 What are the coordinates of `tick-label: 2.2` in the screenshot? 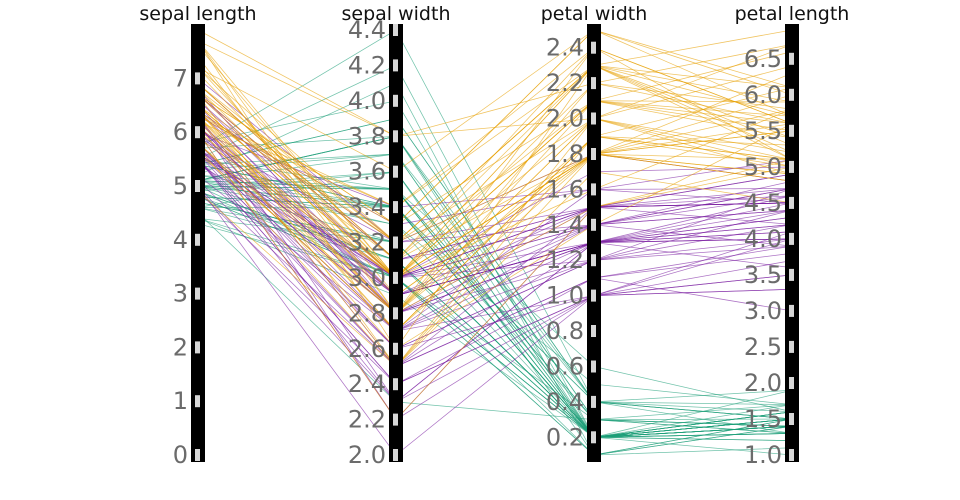 It's located at (367, 420).